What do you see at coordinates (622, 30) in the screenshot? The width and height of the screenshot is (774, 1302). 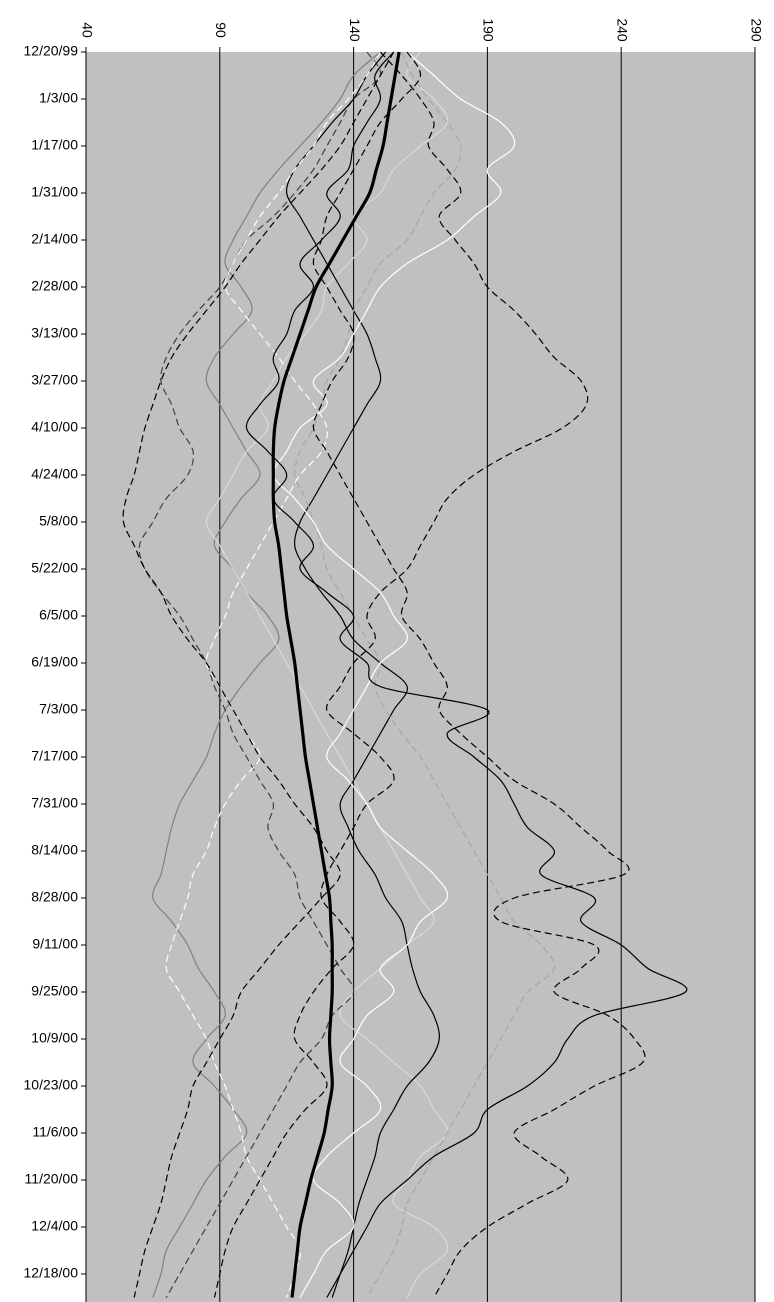 I see `x-tick-label: 240` at bounding box center [622, 30].